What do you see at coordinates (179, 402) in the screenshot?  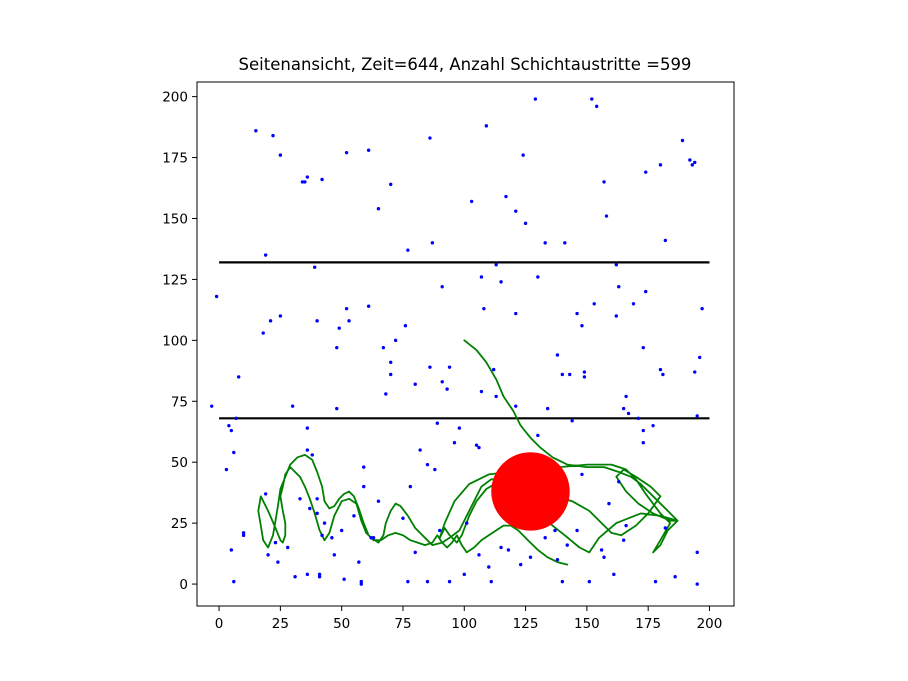 I see `y-tick-label: 75` at bounding box center [179, 402].